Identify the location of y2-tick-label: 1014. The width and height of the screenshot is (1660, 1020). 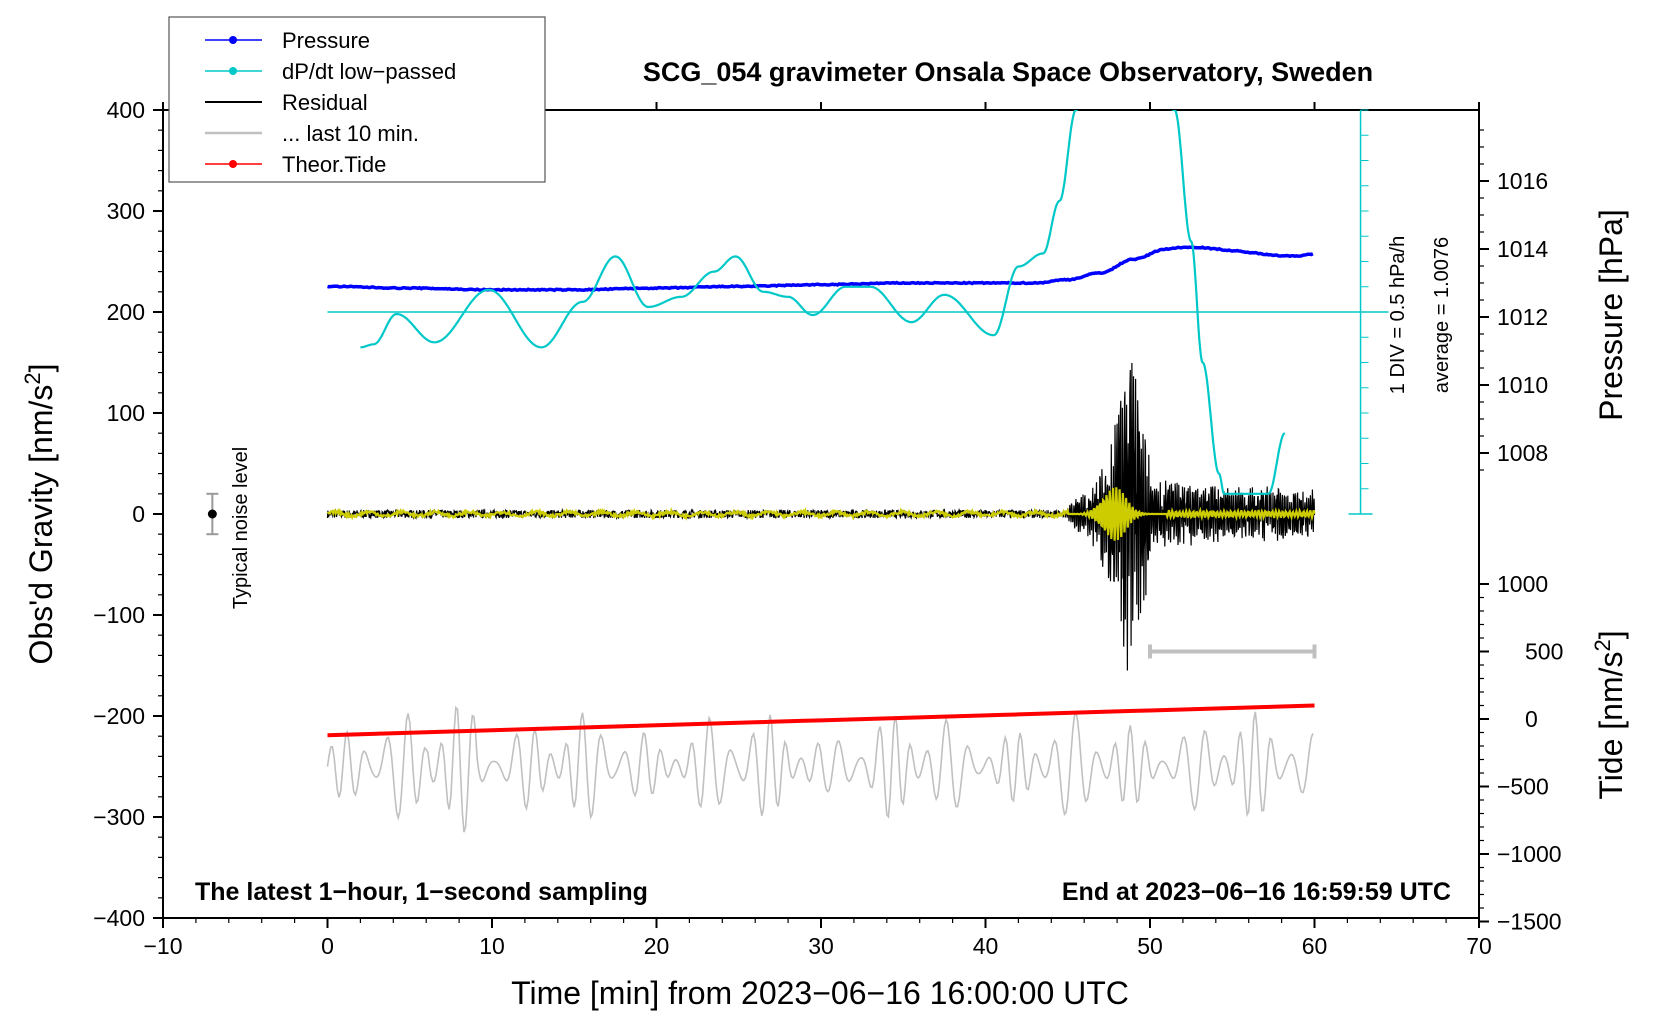
(1522, 249).